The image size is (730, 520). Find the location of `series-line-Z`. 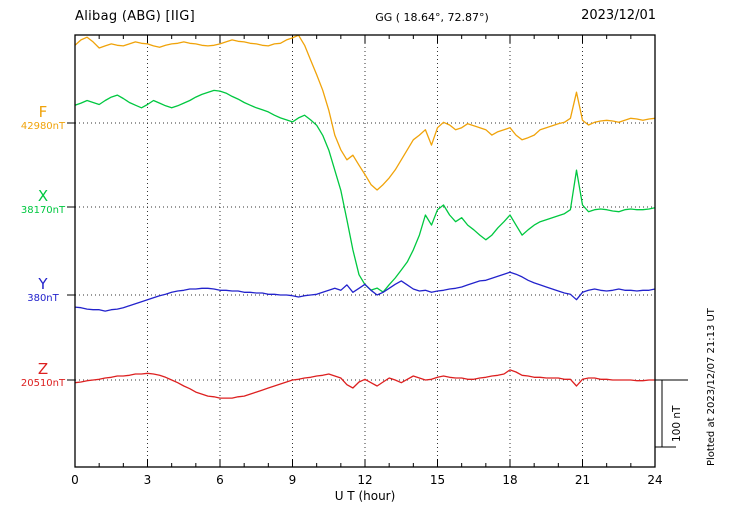

series-line-Z is located at coordinates (365, 384).